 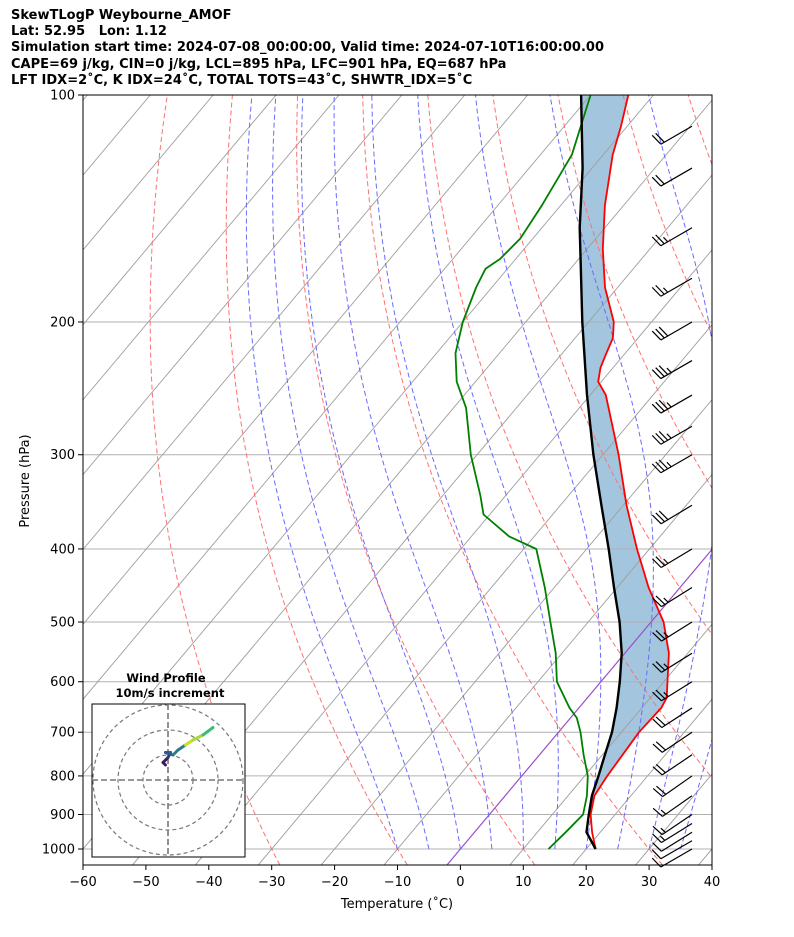 What do you see at coordinates (62, 322) in the screenshot?
I see `y-tick-label: 200` at bounding box center [62, 322].